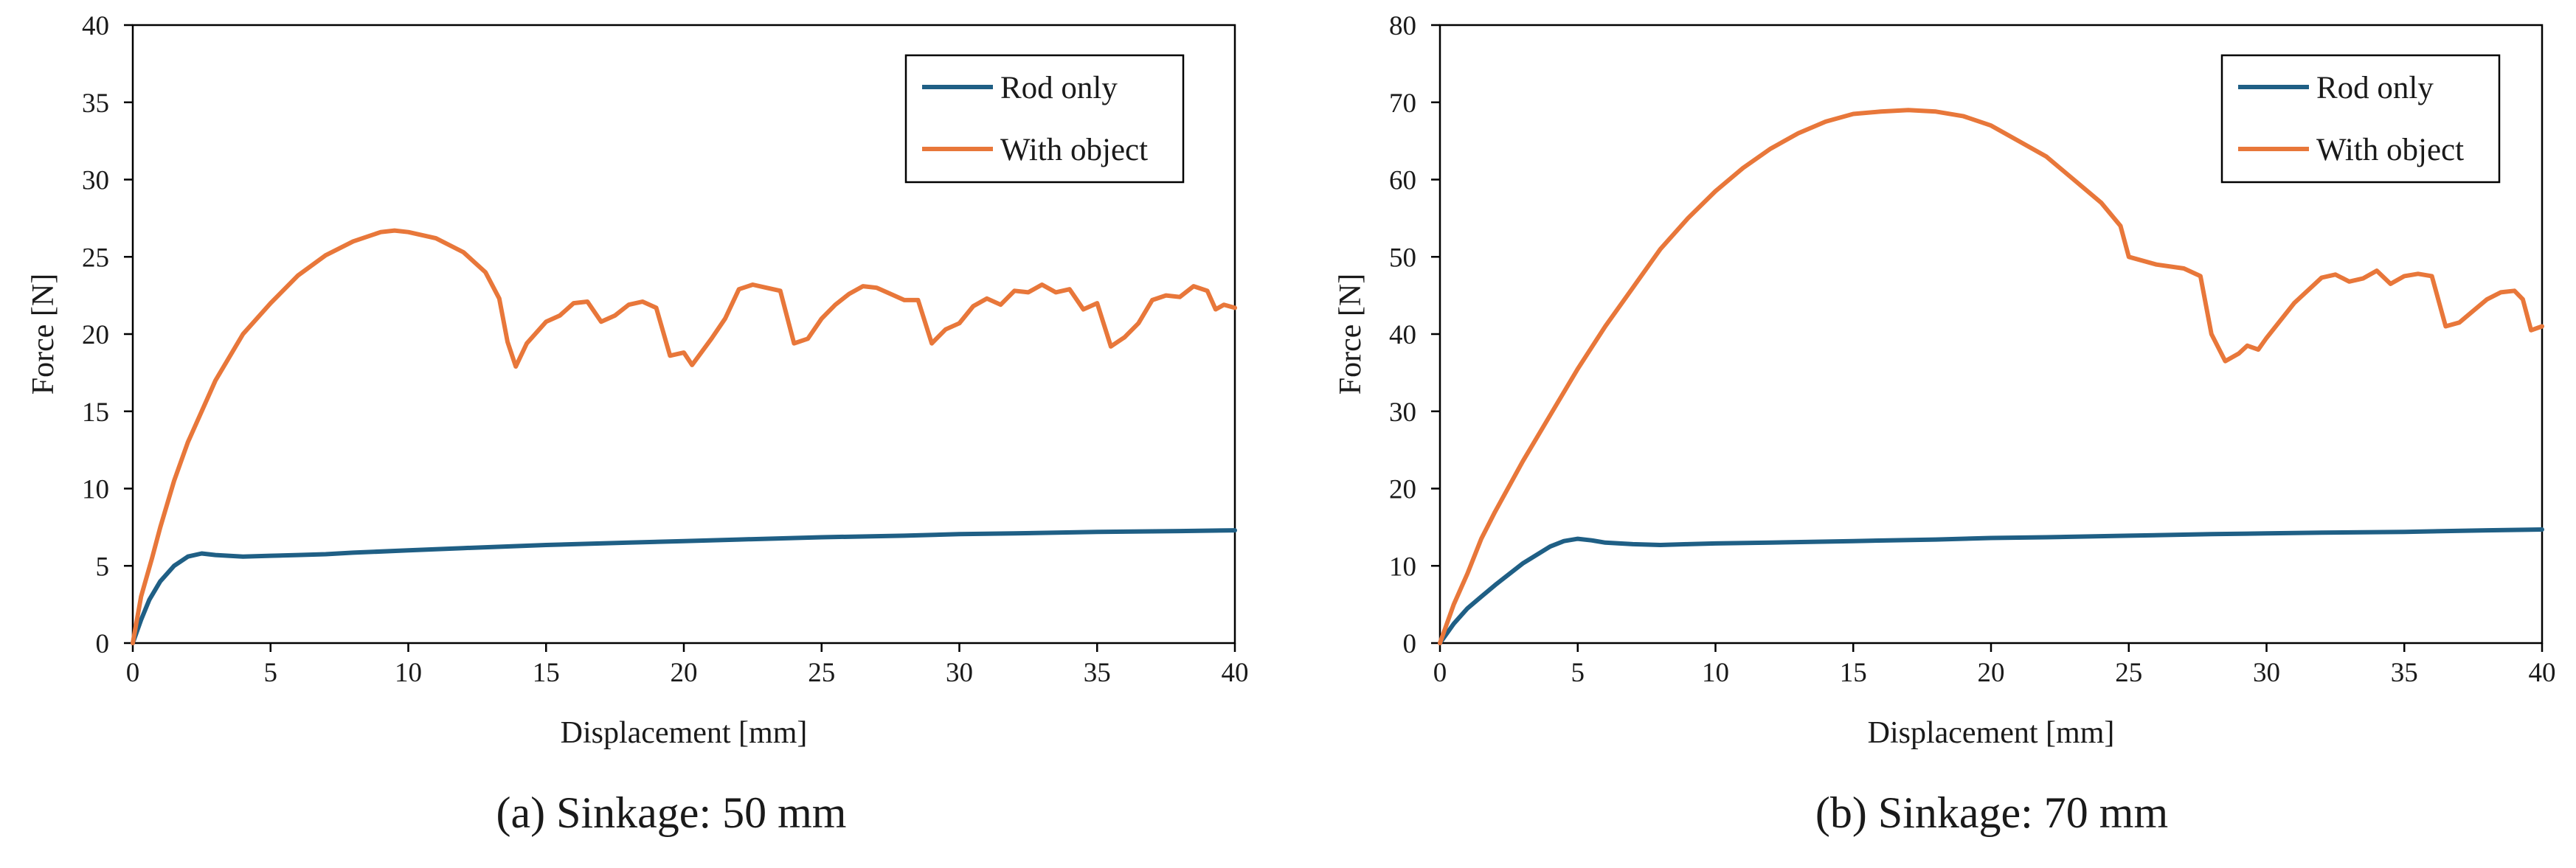 This screenshot has width=2576, height=868. What do you see at coordinates (1403, 258) in the screenshot?
I see `y-tick-label: 50` at bounding box center [1403, 258].